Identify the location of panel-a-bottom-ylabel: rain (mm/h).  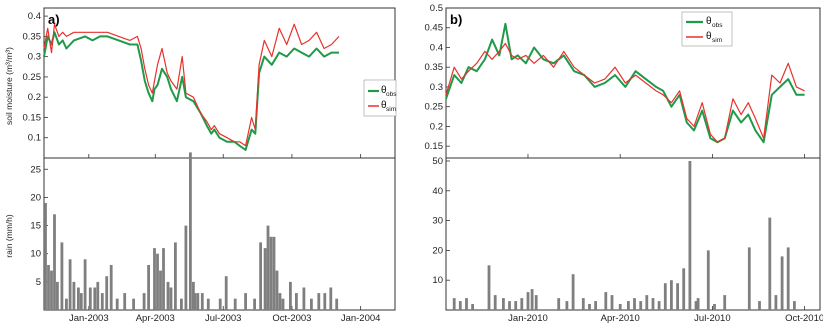
(9, 236).